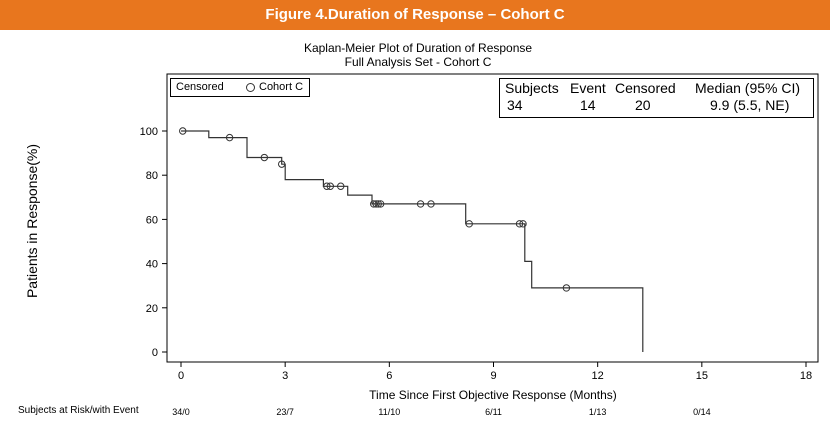  What do you see at coordinates (200, 87) in the screenshot?
I see `legend-title: Censored` at bounding box center [200, 87].